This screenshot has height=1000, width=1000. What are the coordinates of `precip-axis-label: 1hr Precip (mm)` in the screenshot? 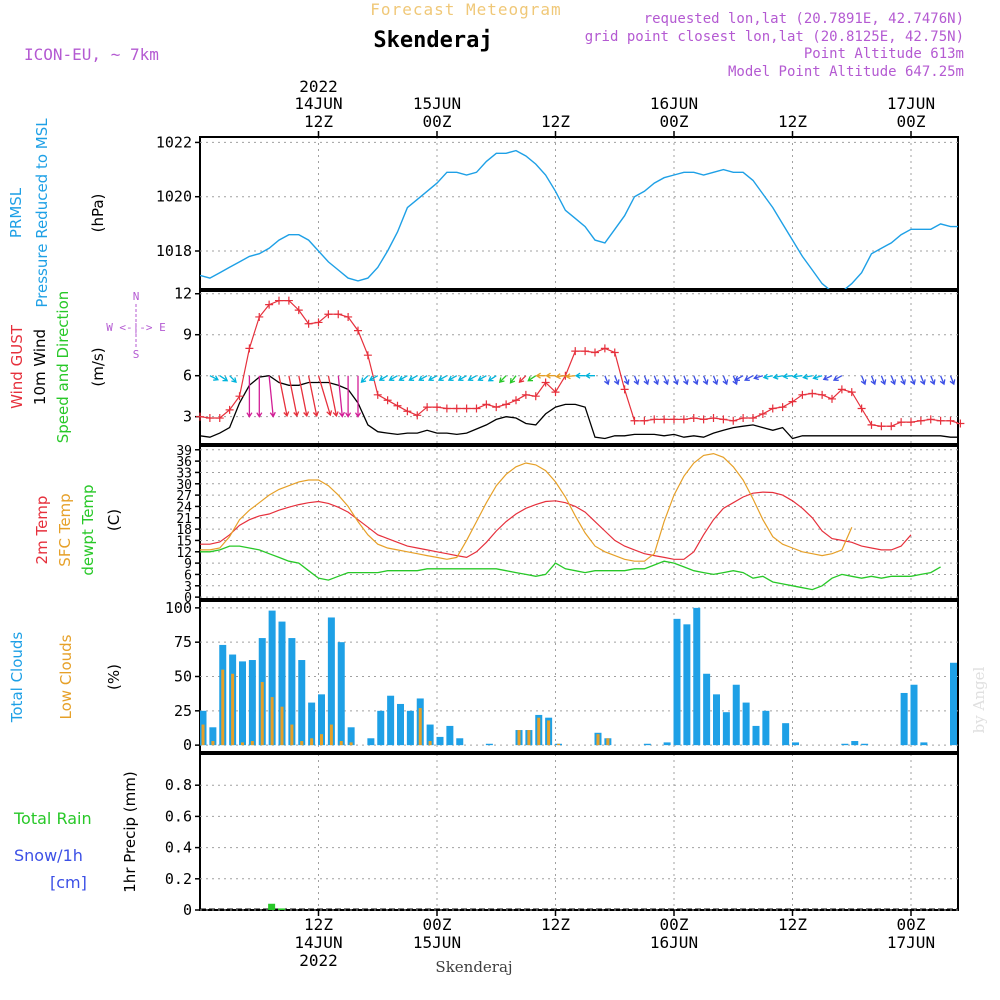 It's located at (130, 831).